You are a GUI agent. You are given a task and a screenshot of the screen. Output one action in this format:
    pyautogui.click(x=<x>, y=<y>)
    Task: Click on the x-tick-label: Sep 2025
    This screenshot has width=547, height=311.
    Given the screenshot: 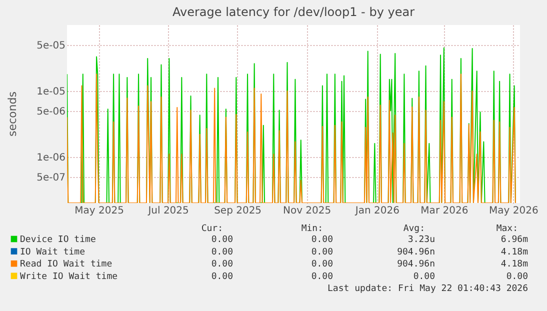 What is the action you would take?
    pyautogui.click(x=238, y=211)
    